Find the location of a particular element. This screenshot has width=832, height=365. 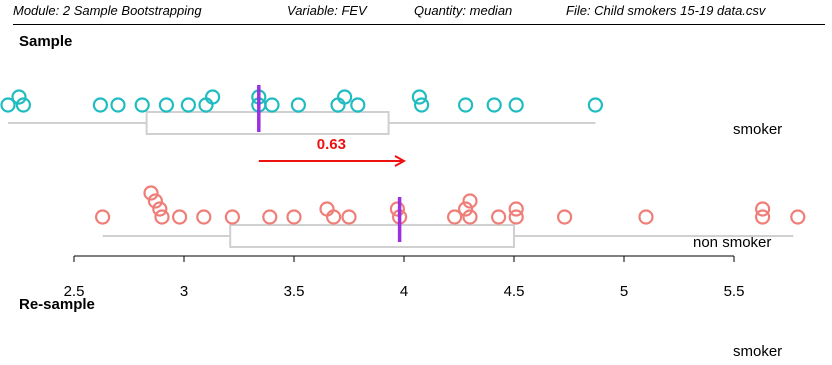

sample-title: Sample is located at coordinates (46, 41).